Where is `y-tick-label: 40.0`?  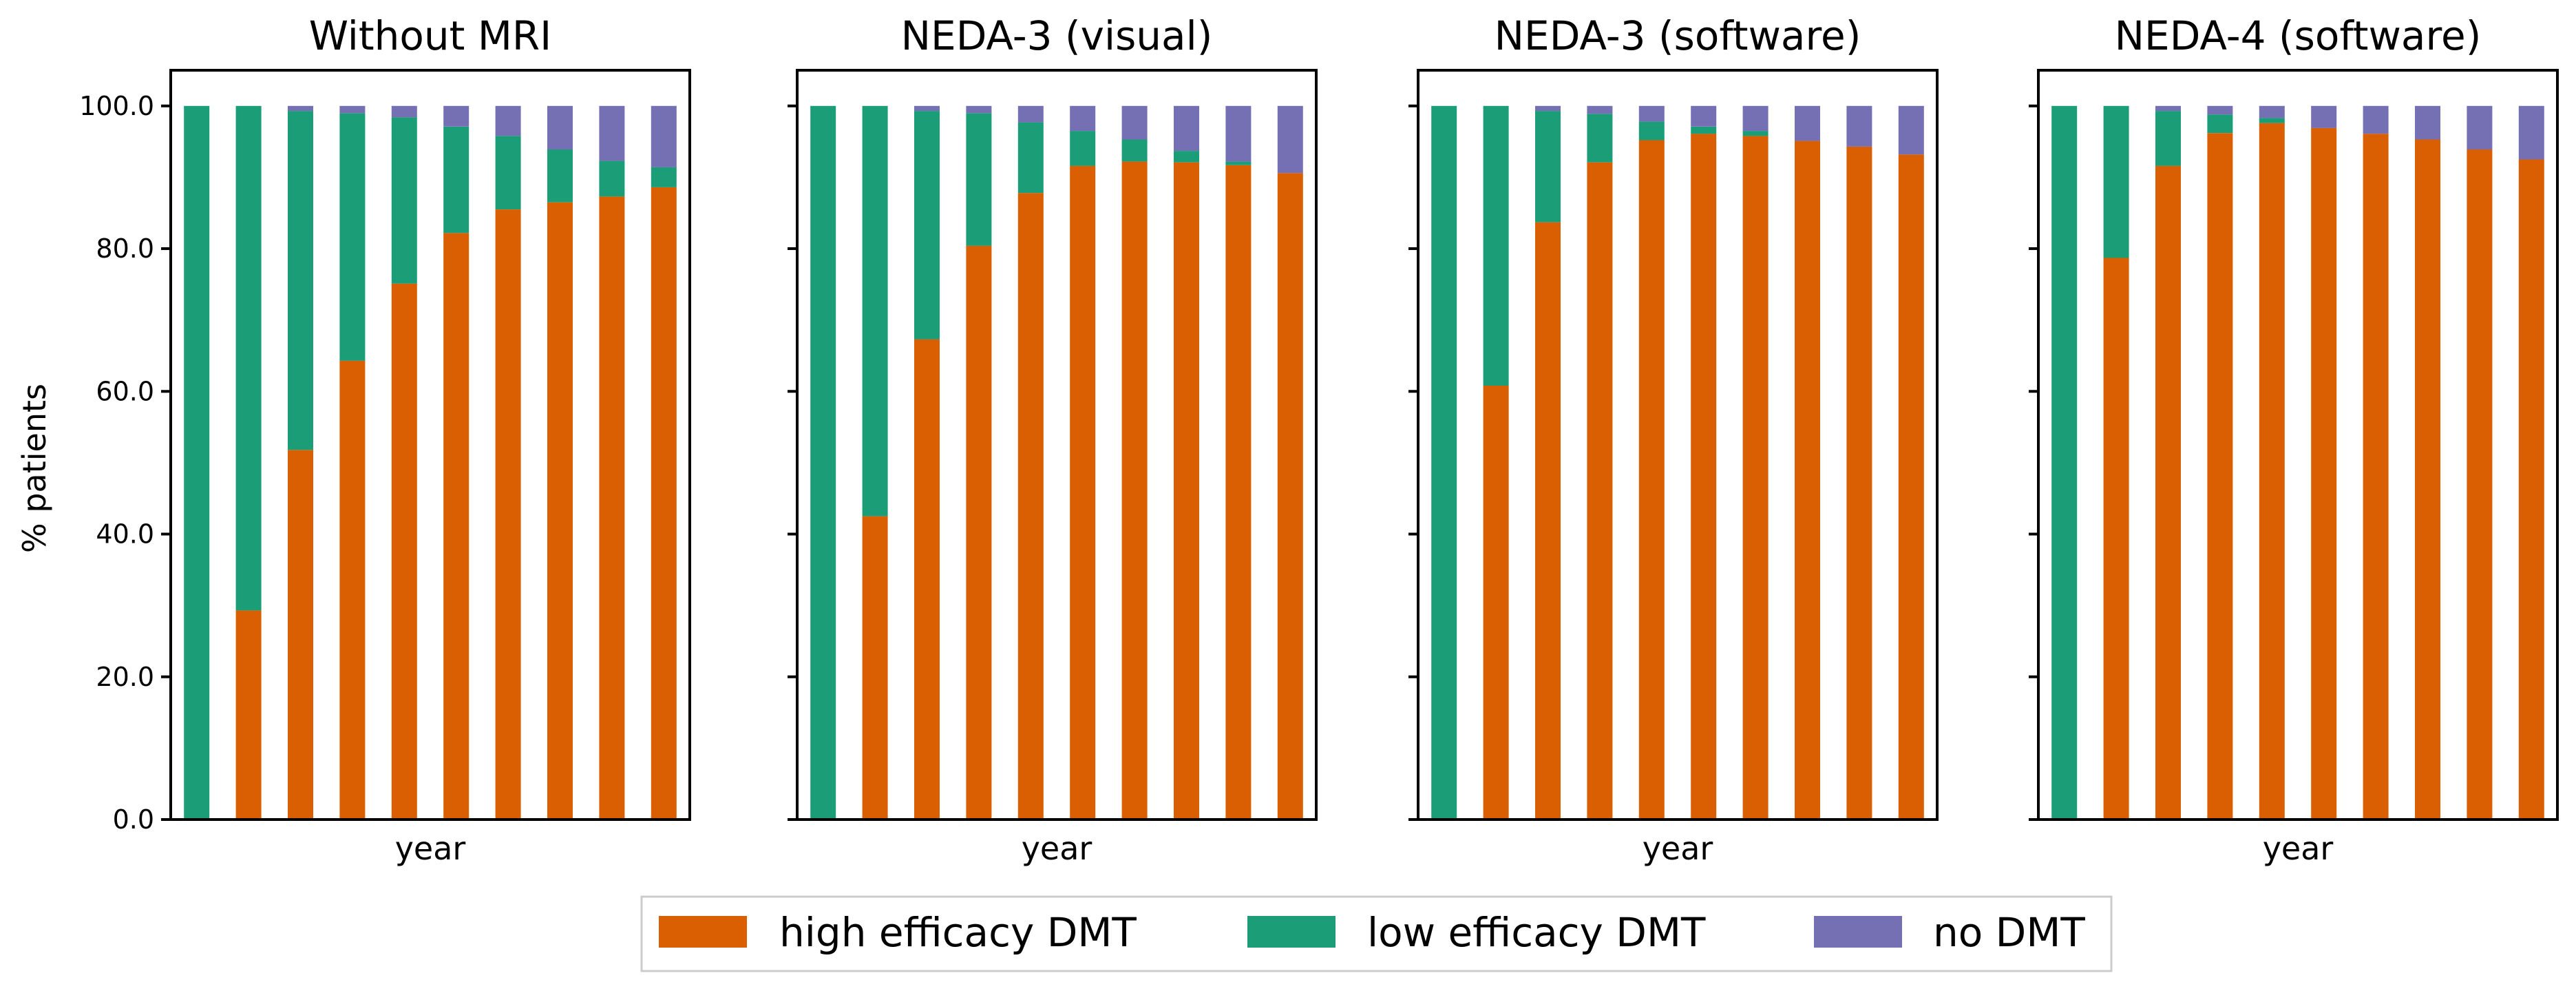 y-tick-label: 40.0 is located at coordinates (125, 534).